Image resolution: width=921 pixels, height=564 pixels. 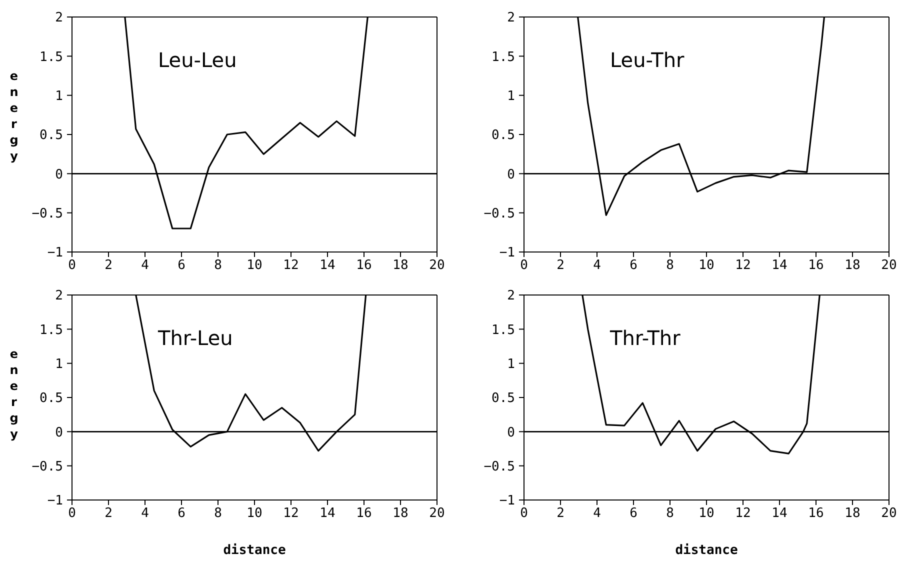 What do you see at coordinates (645, 338) in the screenshot?
I see `text: Thr-Thr` at bounding box center [645, 338].